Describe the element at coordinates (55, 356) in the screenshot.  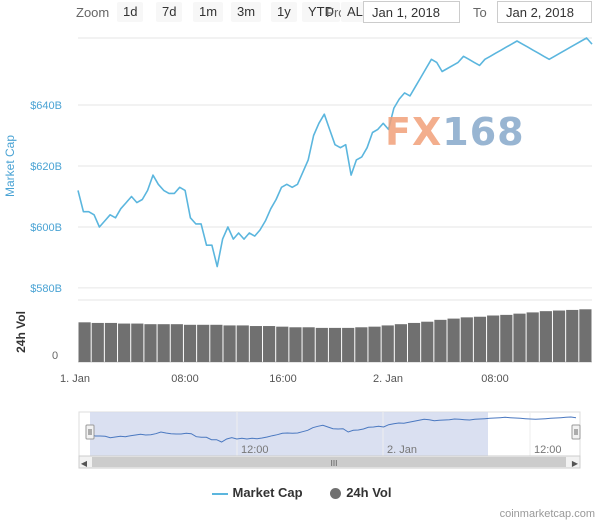
I see `vol-tick-label: 0` at that location.